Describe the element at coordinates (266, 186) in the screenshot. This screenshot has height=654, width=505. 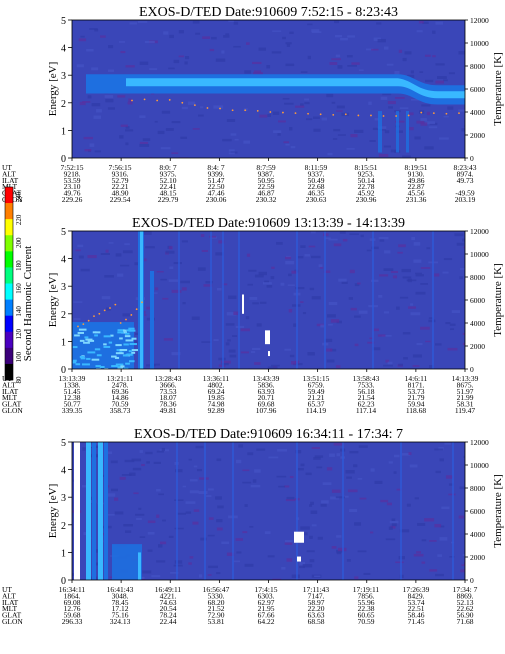
I see `orbit-table-cell: 22.59` at that location.